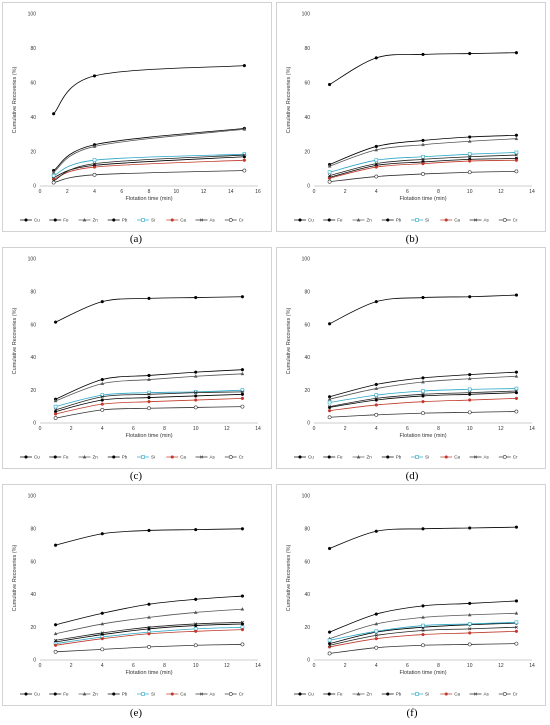 Image resolution: width=550 pixels, height=725 pixels. I want to click on chart-e-legend: Cu Fe Zn Pb Si Ca As Cr, so click(132, 694).